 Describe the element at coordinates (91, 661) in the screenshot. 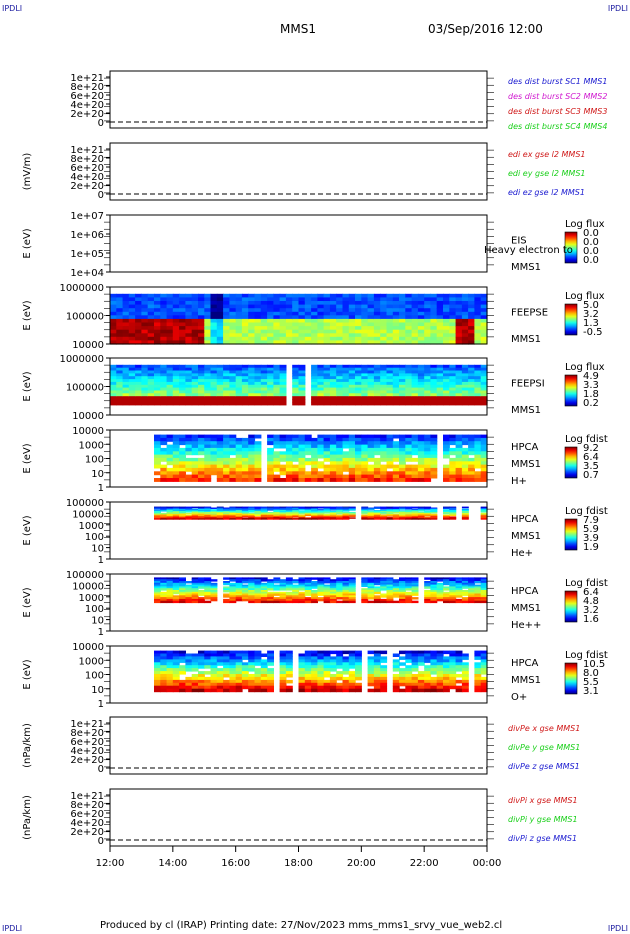

I see `y-tick-label: 1000` at that location.